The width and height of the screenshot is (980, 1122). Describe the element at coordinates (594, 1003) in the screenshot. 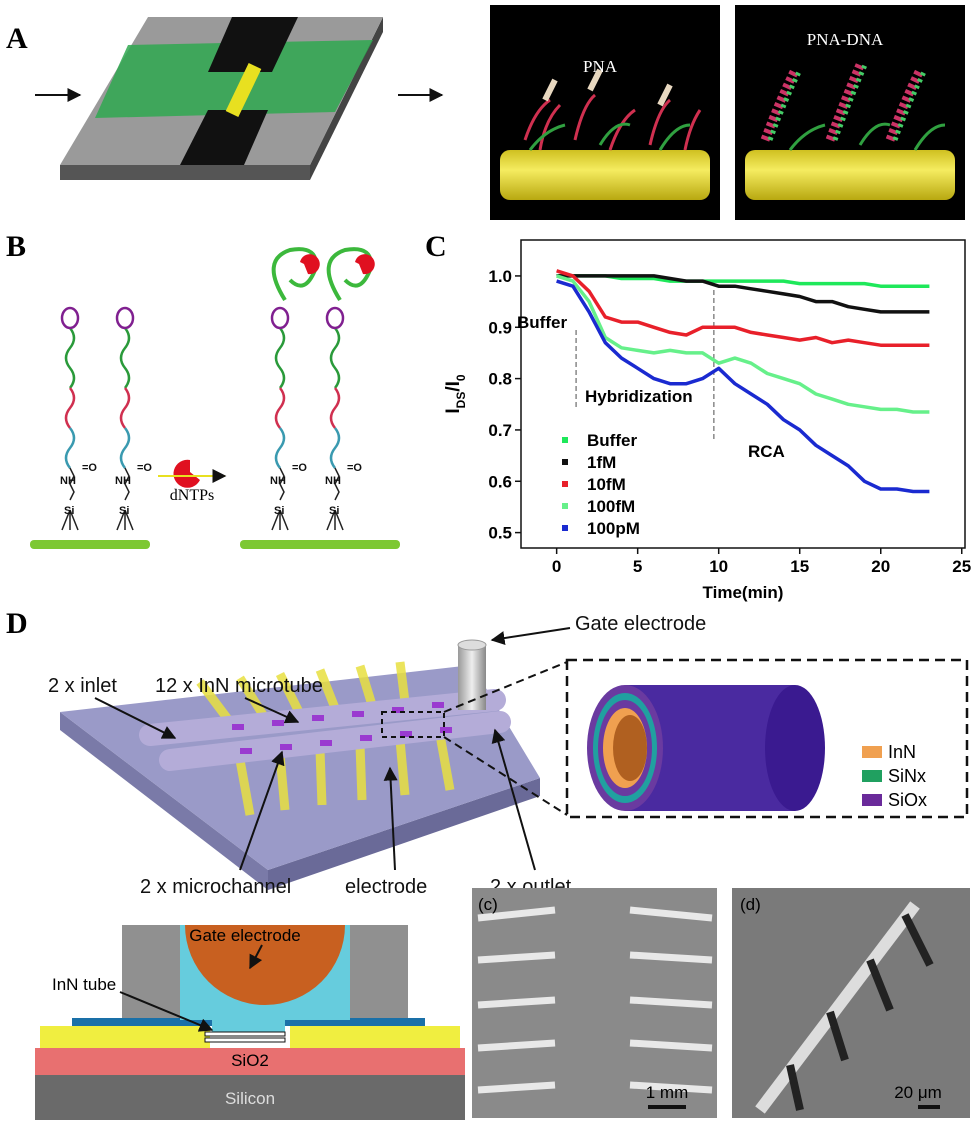

I see `sem-image-c` at that location.